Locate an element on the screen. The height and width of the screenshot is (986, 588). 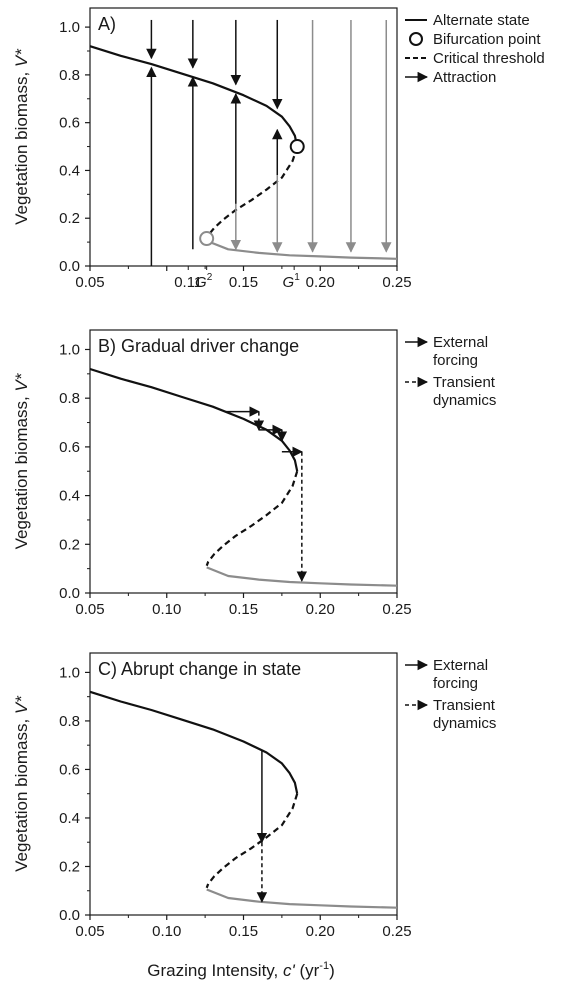
legend-item: Critical threshold is located at coordinates (475, 58).